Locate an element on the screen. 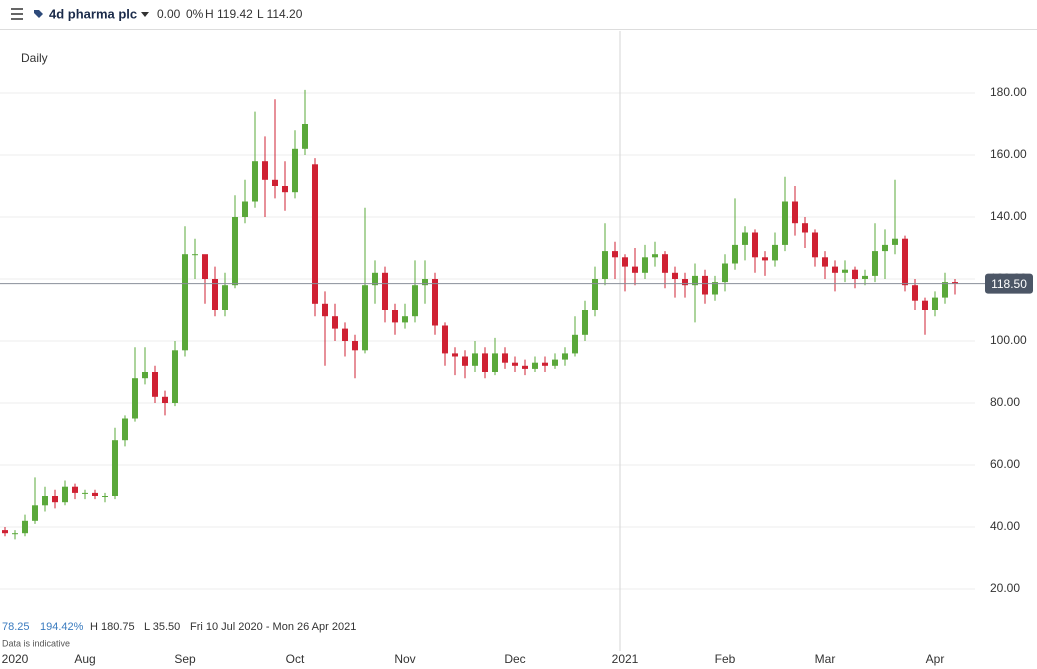 The width and height of the screenshot is (1037, 669). change-pct: 0% is located at coordinates (195, 14).